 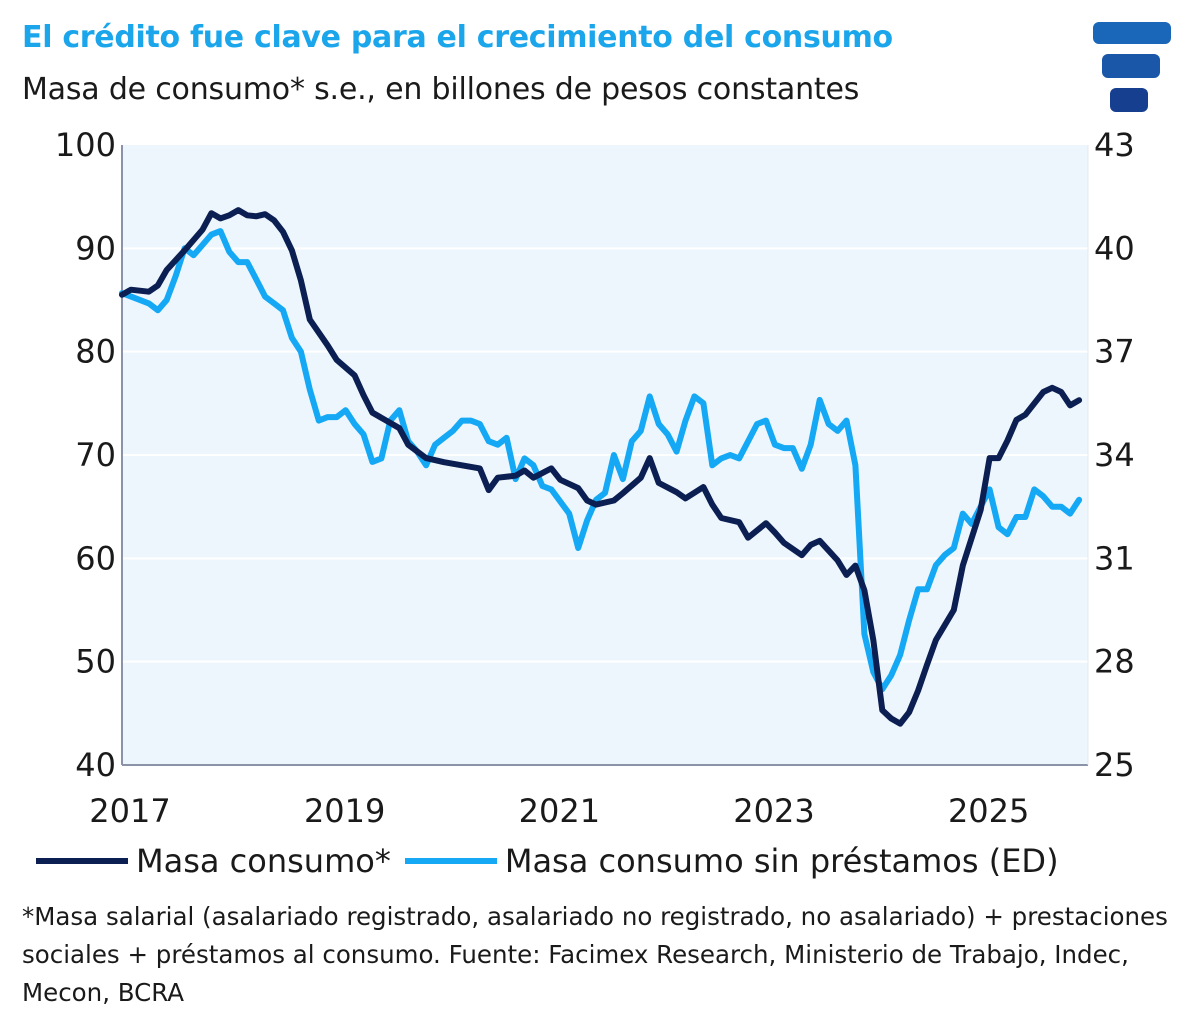 What do you see at coordinates (1114, 558) in the screenshot?
I see `y-right-tick-label: 31` at bounding box center [1114, 558].